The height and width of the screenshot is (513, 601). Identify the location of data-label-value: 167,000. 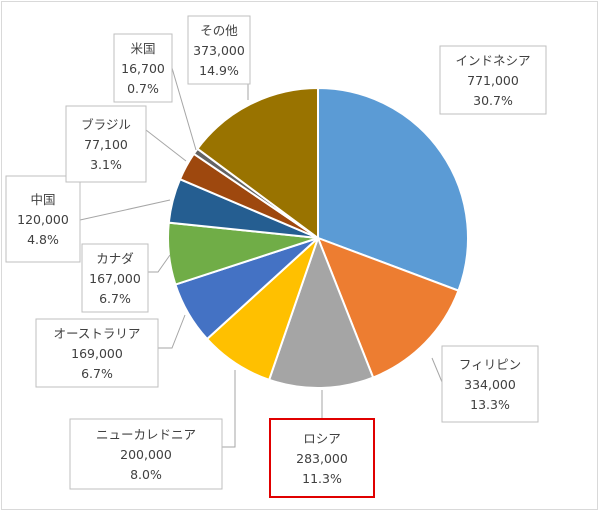
(115, 278).